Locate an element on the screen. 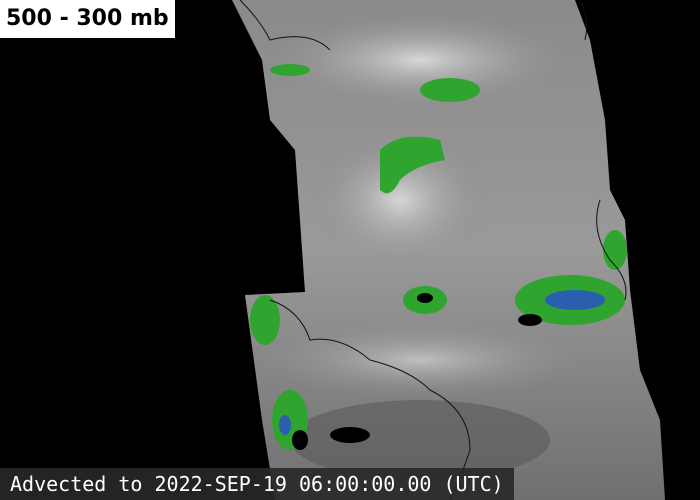 The image size is (700, 500). cold-cloud-tops is located at coordinates (417, 371).